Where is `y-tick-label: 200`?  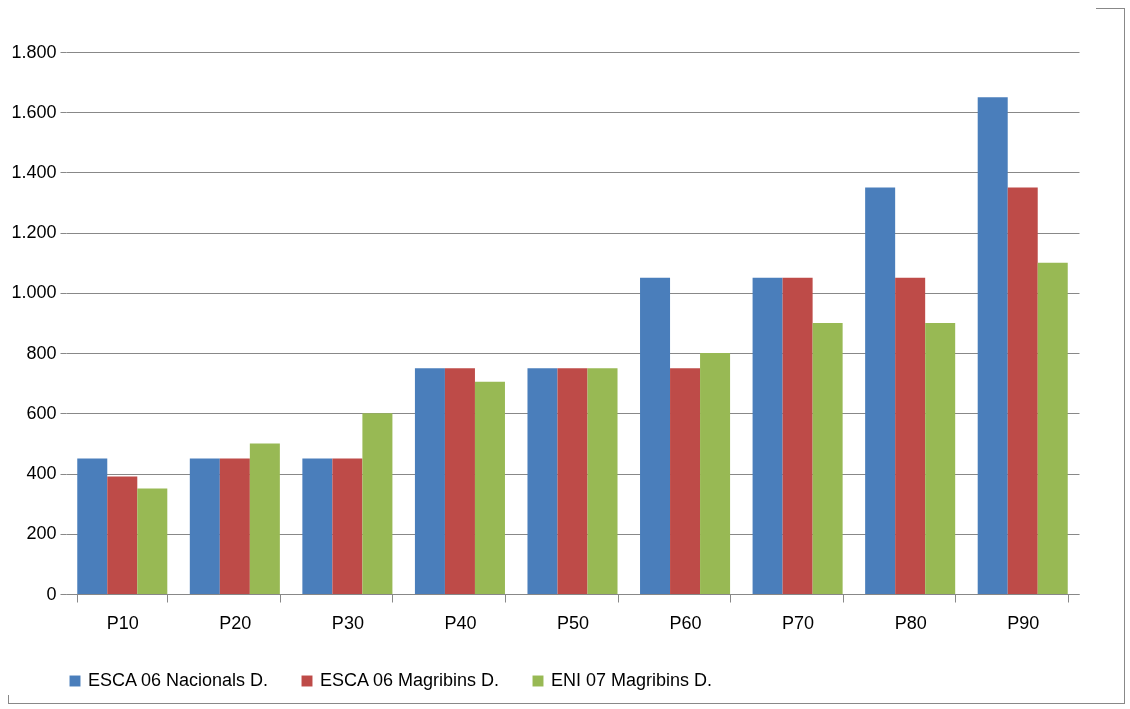 y-tick-label: 200 is located at coordinates (41, 533).